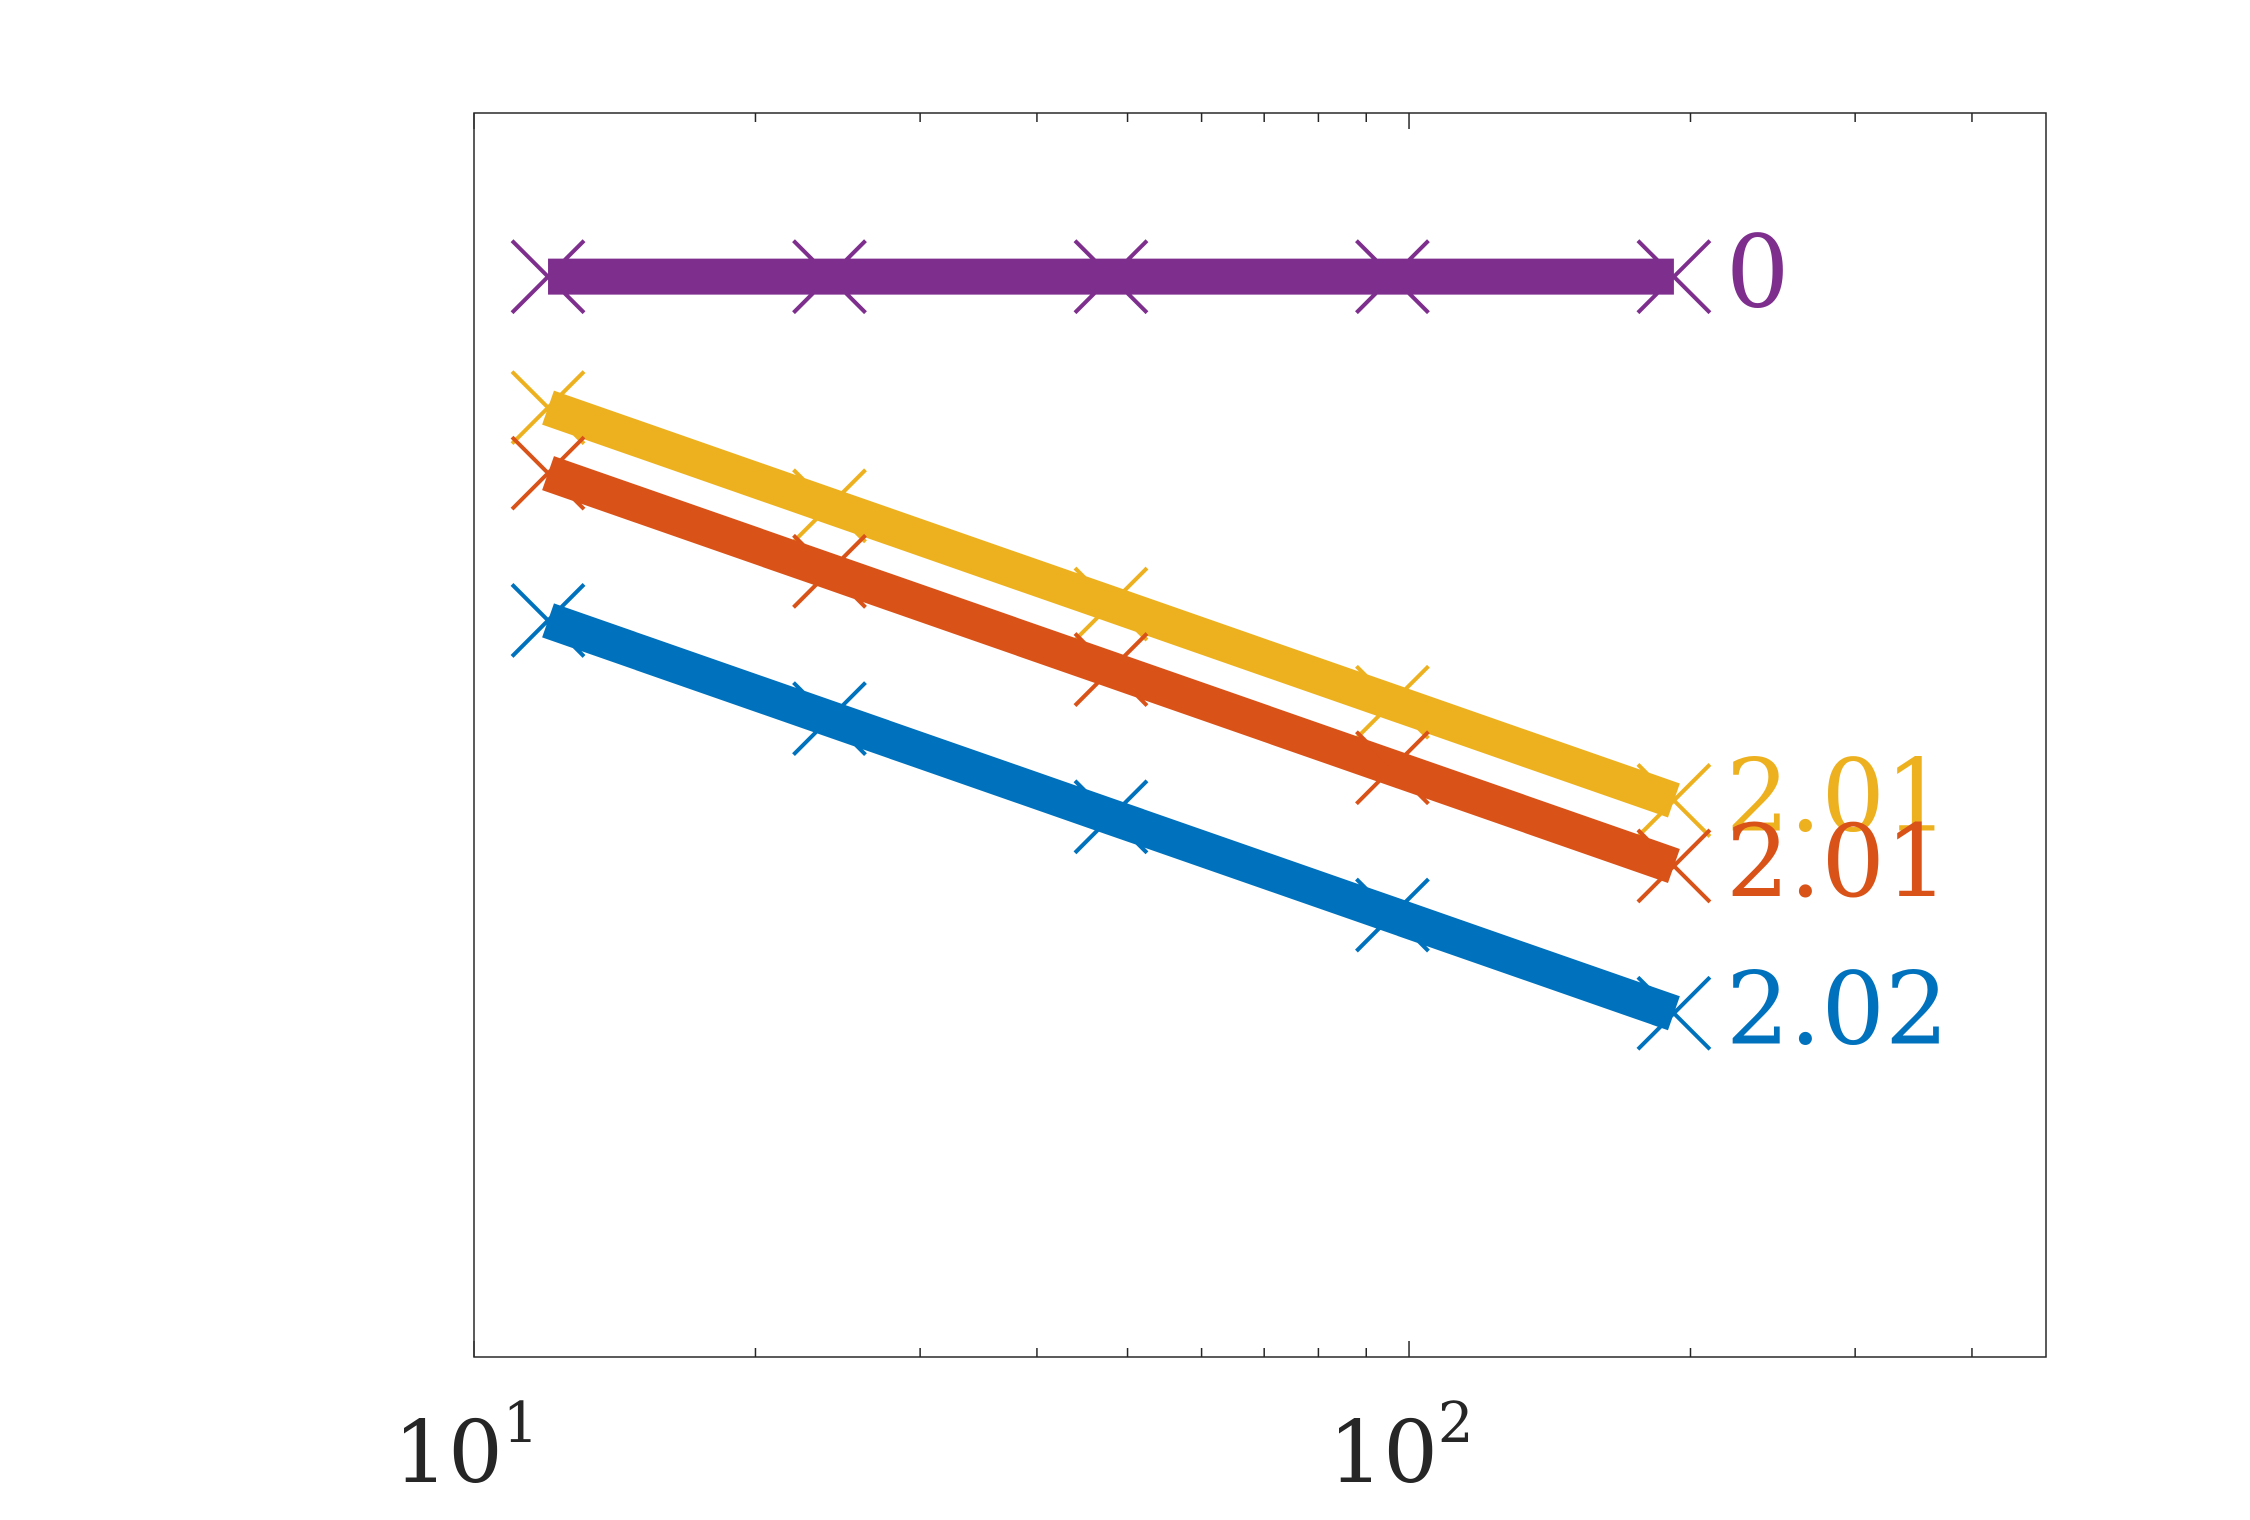 This screenshot has width=2250, height=1520. Describe the element at coordinates (465, 1447) in the screenshot. I see `x-tick-label: 10¹` at that location.